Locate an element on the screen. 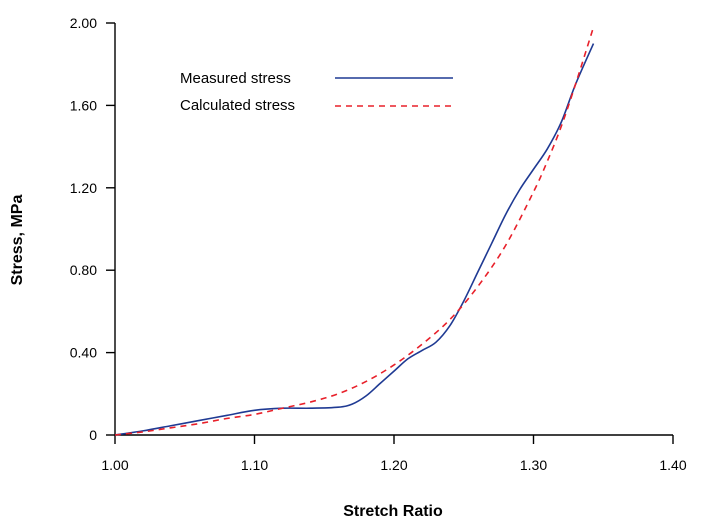 Image resolution: width=701 pixels, height=523 pixels. chart-legend: Measured stress Calculated stress is located at coordinates (316, 92).